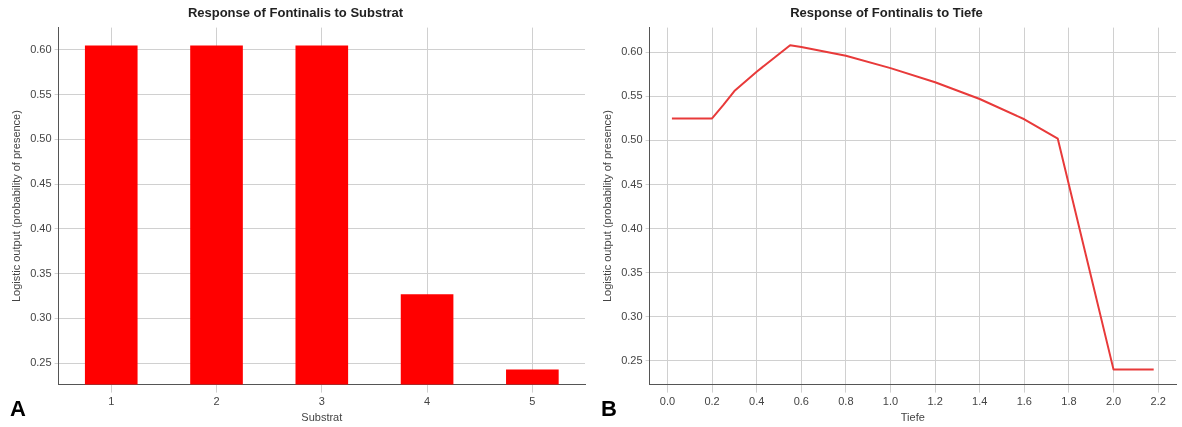 The height and width of the screenshot is (427, 1182). I want to click on x-axis-title: Substrat, so click(322, 417).